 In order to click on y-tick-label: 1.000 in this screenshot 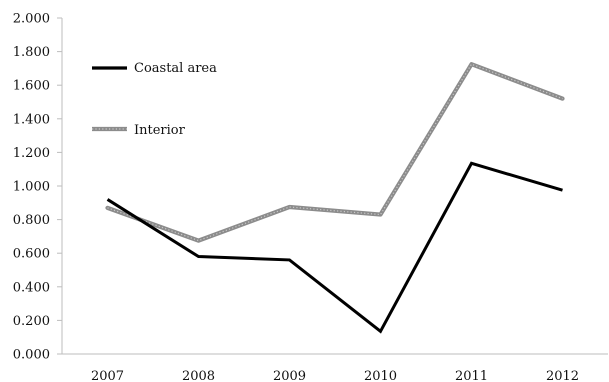, I will do `click(31, 187)`.